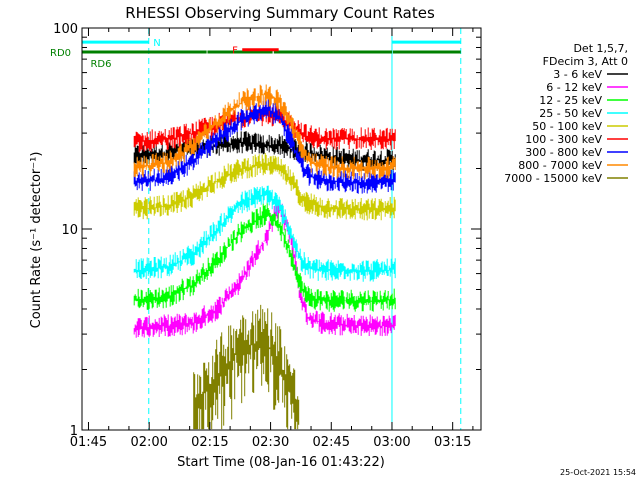 The width and height of the screenshot is (640, 480). I want to click on legend-entry-5: 50 - 100 keV, so click(567, 126).